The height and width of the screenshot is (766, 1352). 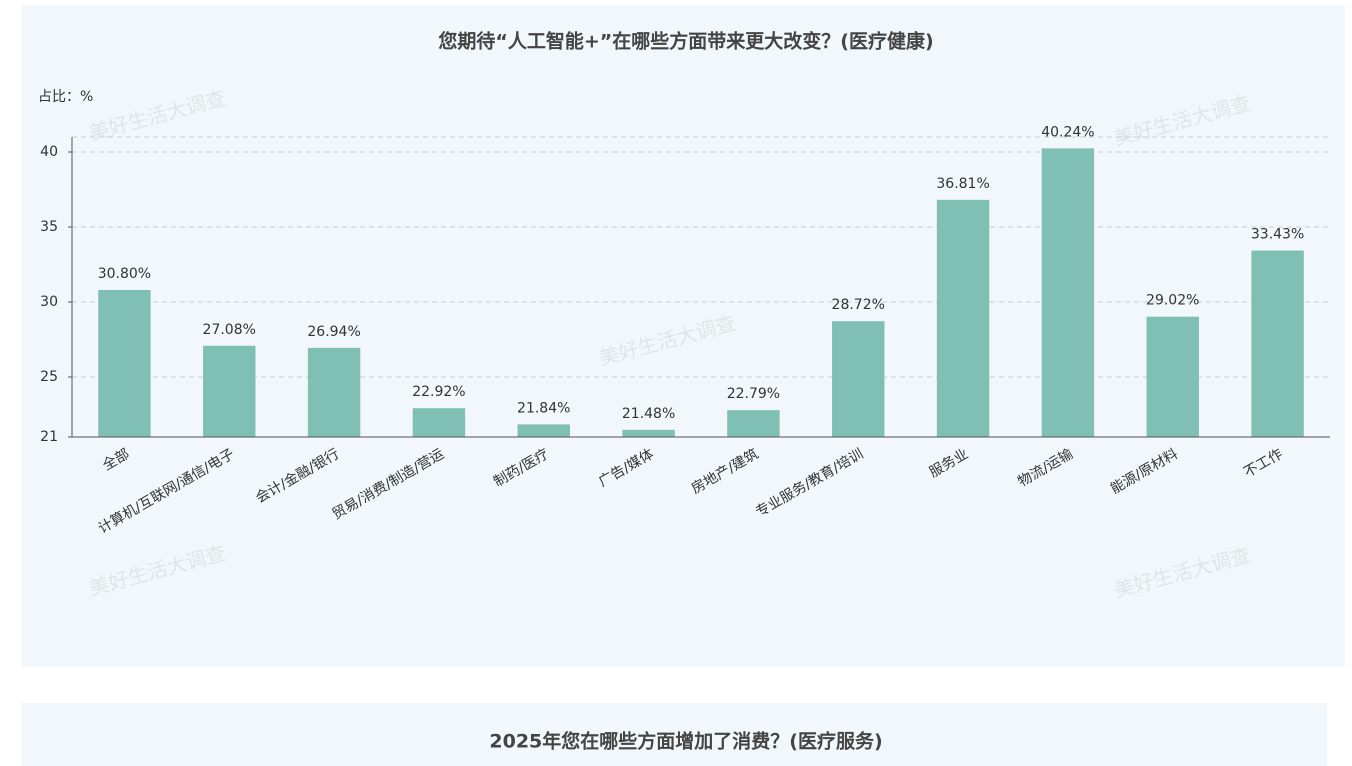 What do you see at coordinates (49, 302) in the screenshot?
I see `y-tick-label: 30` at bounding box center [49, 302].